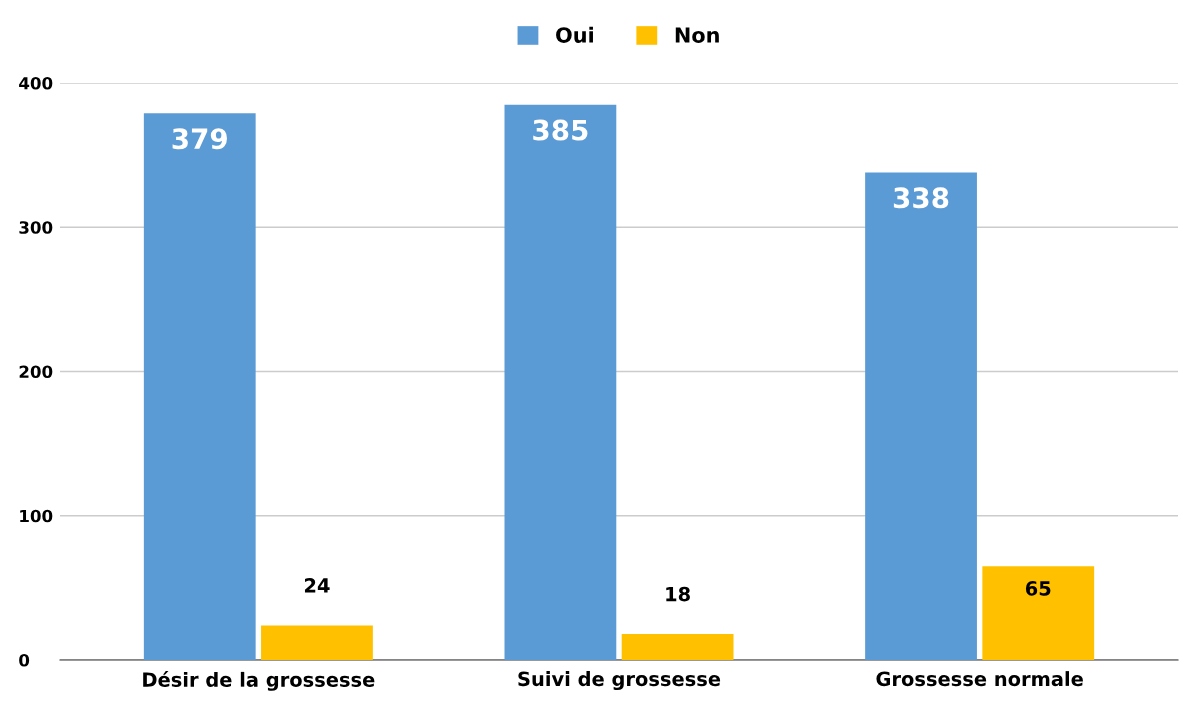  Describe the element at coordinates (259, 681) in the screenshot. I see `x-tick-label: Désir de la grossesse` at that location.